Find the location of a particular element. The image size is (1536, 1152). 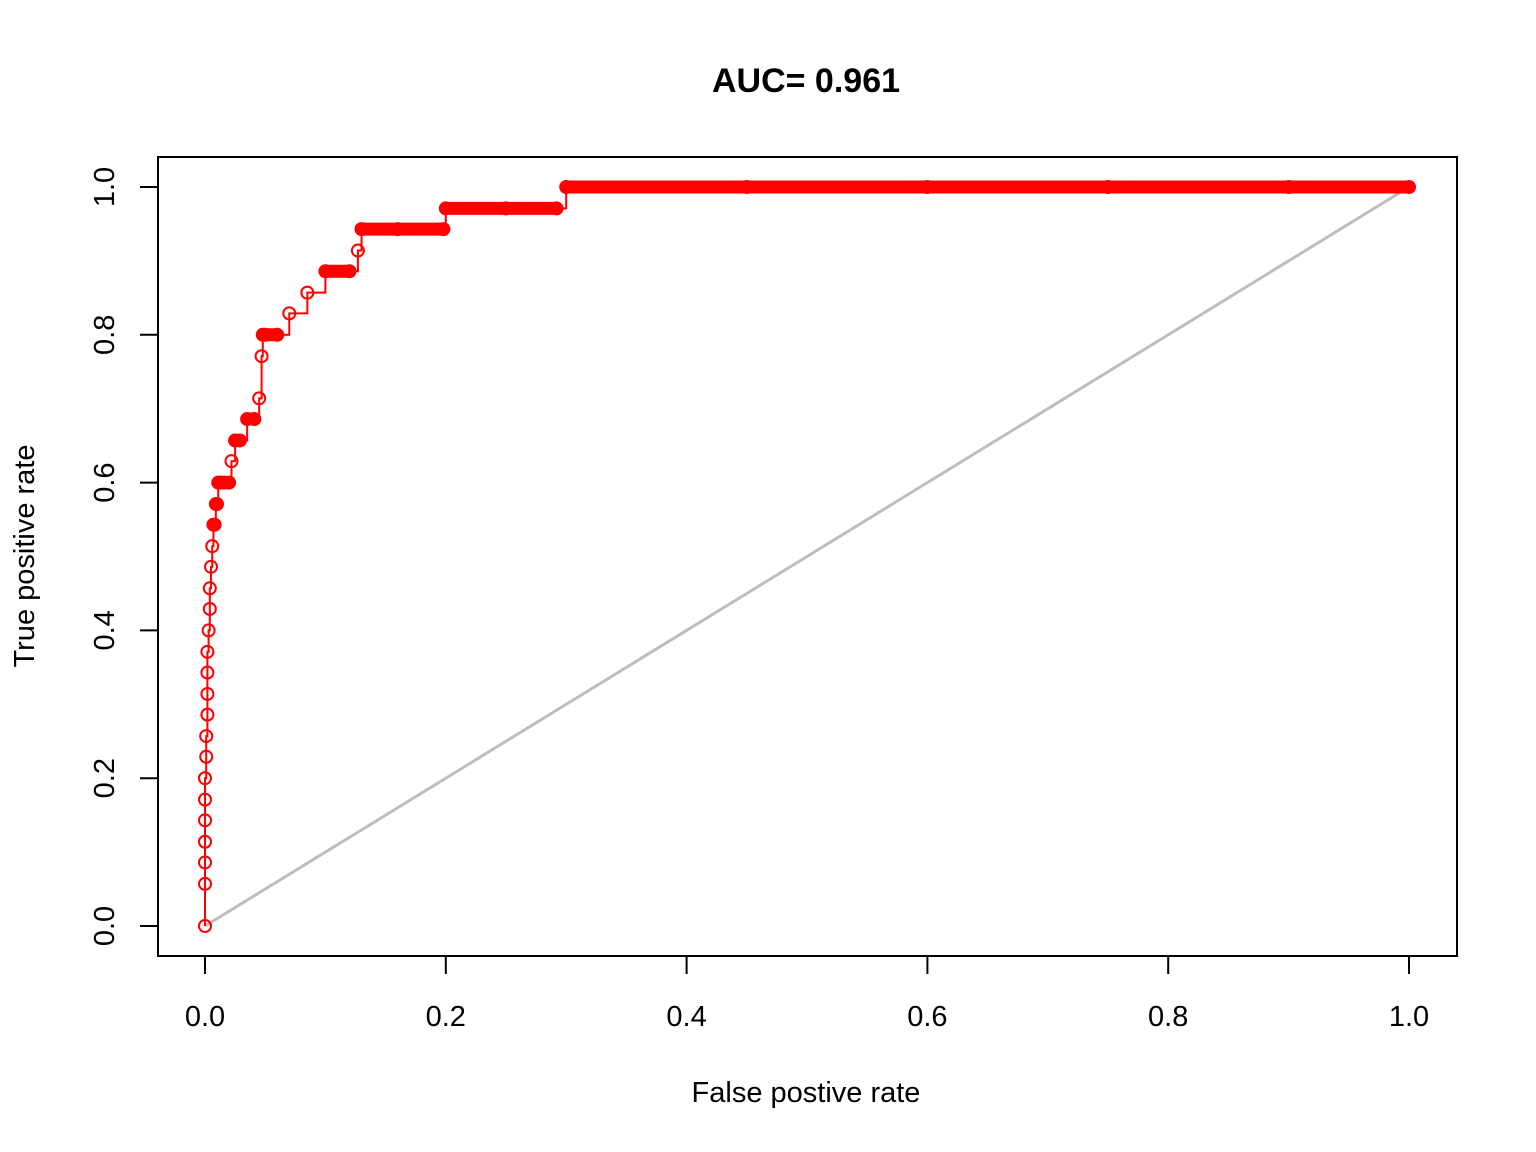

y-axis: 0.0 0.2 0.4 0.6 0.8 1.0 is located at coordinates (124, 556).